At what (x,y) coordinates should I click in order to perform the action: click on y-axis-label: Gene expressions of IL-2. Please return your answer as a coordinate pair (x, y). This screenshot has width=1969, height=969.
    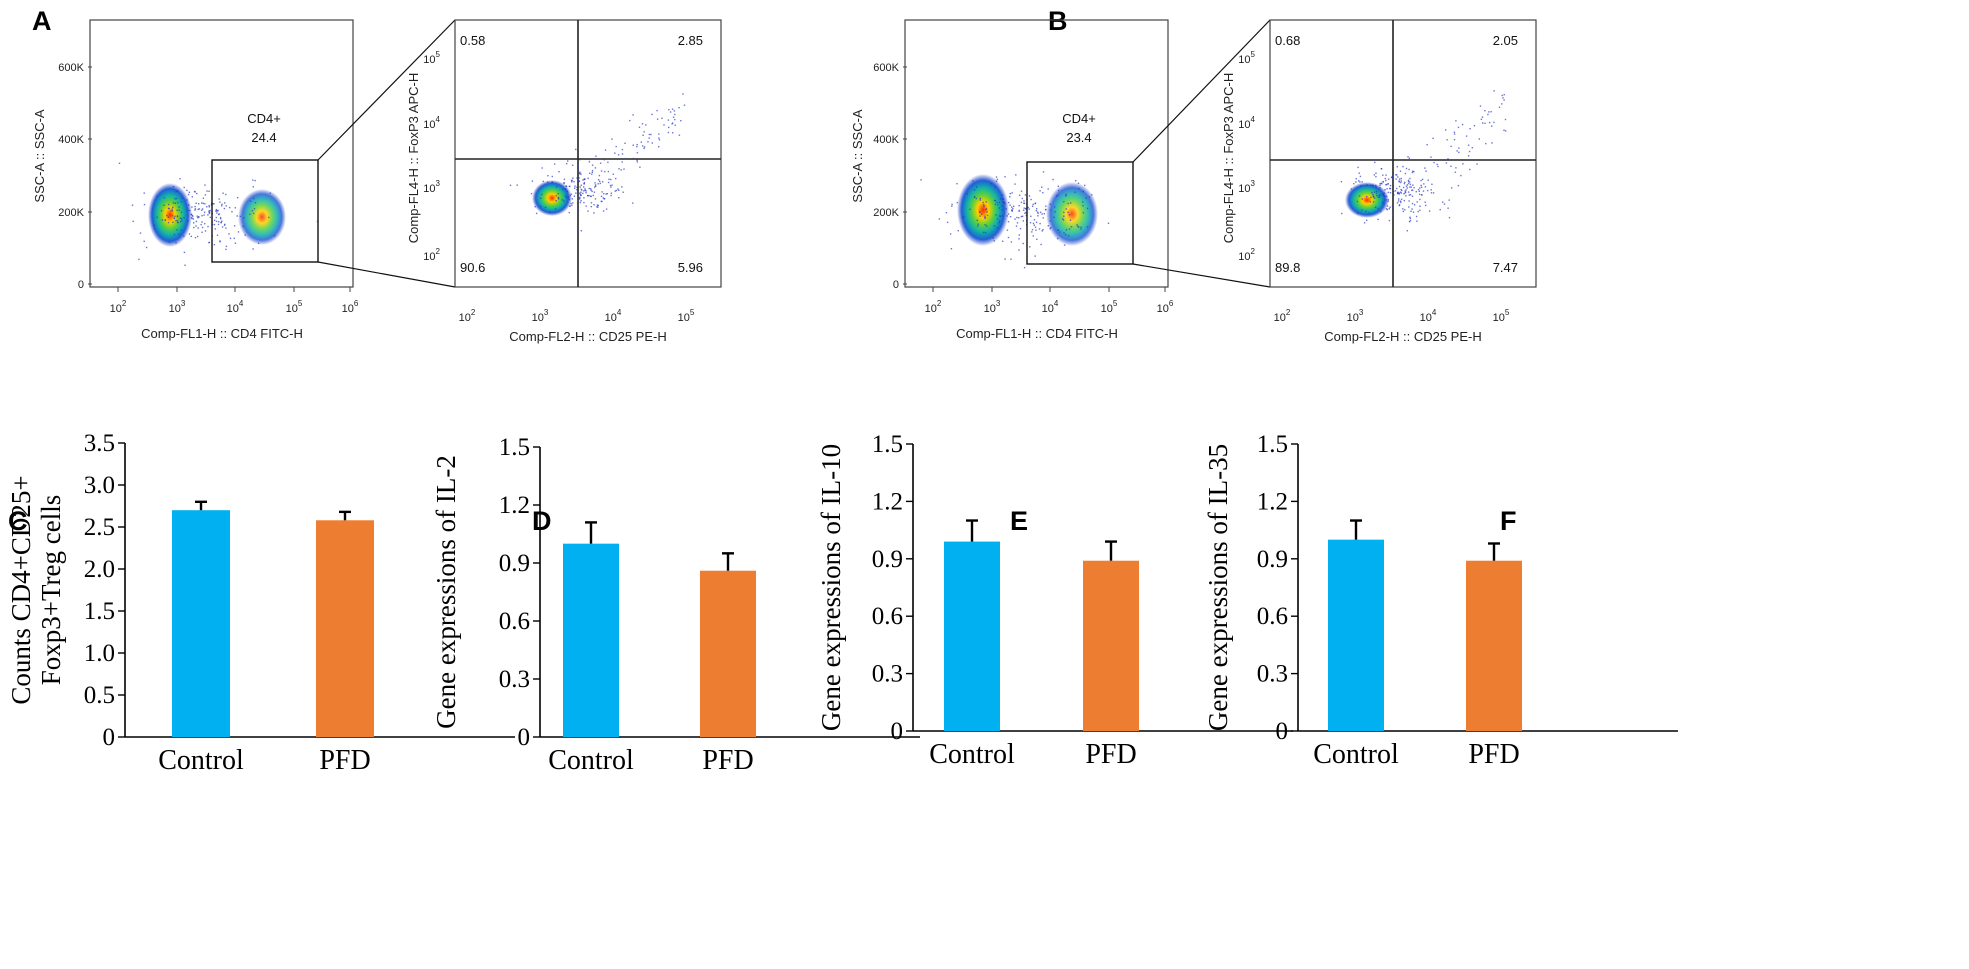
    Looking at the image, I should click on (446, 592).